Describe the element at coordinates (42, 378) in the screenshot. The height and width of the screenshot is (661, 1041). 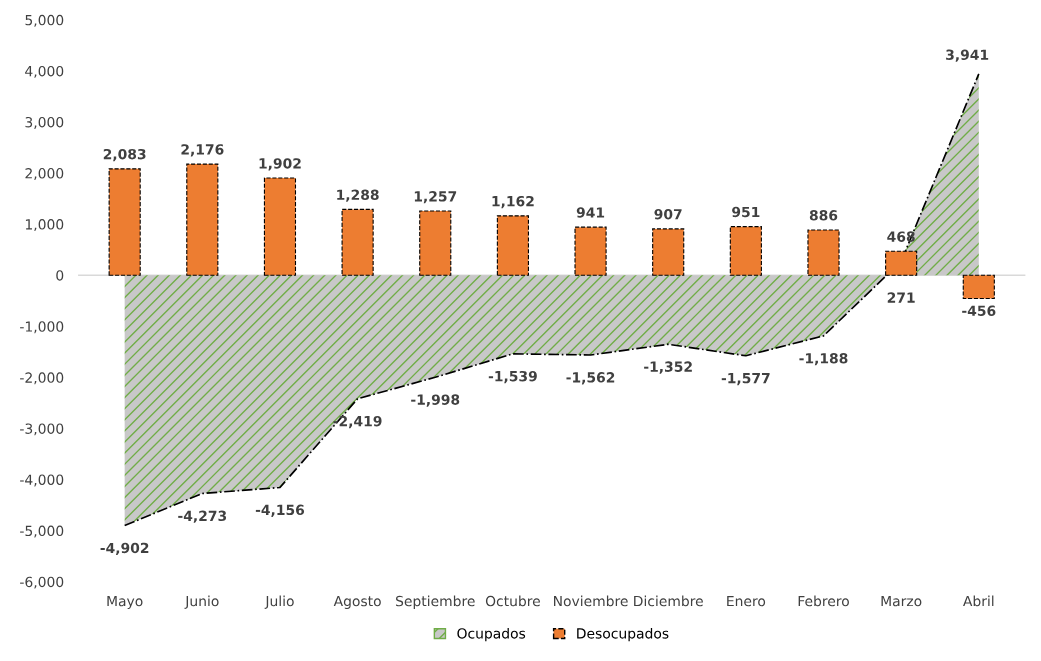
I see `y-tick-label: -2,000` at that location.